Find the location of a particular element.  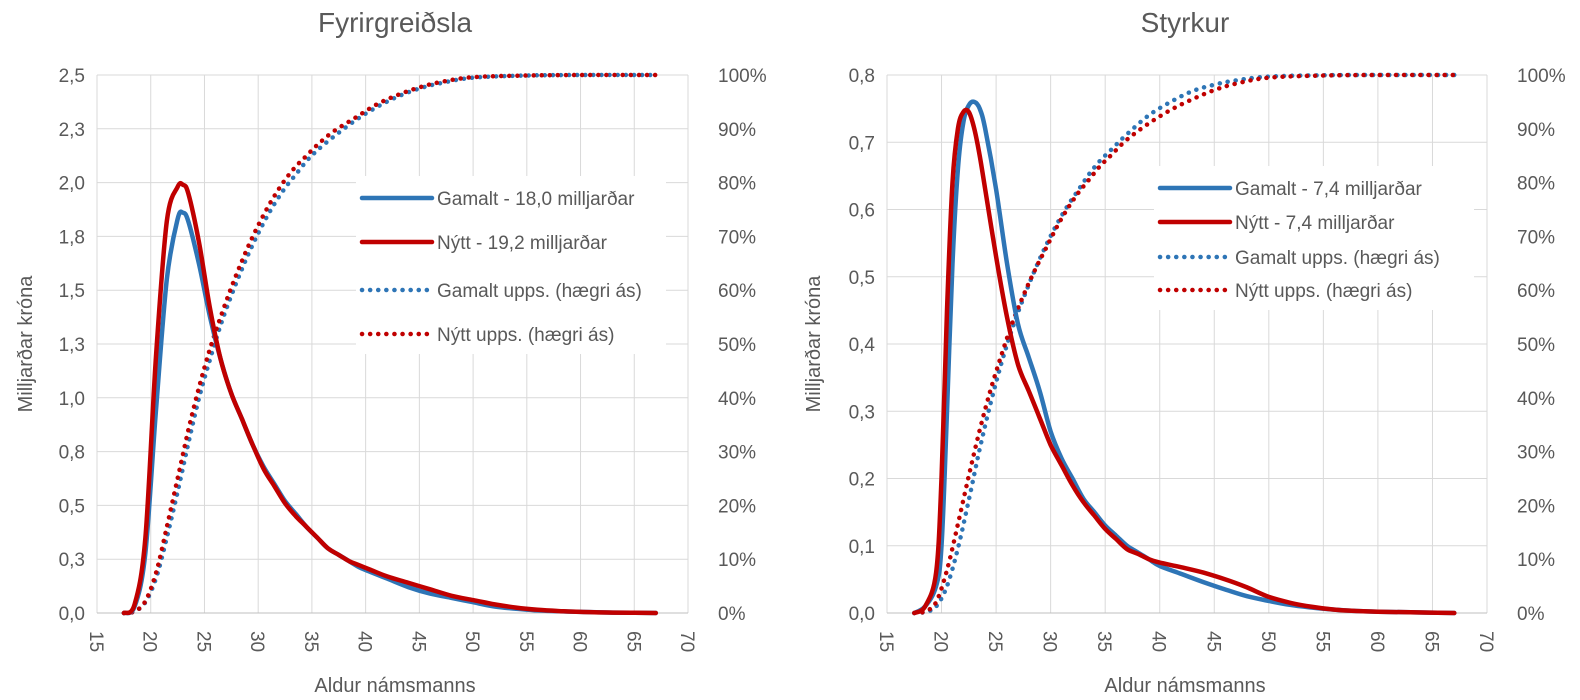

legend-label: Nýtt - 19,2 milljarðar is located at coordinates (522, 243).